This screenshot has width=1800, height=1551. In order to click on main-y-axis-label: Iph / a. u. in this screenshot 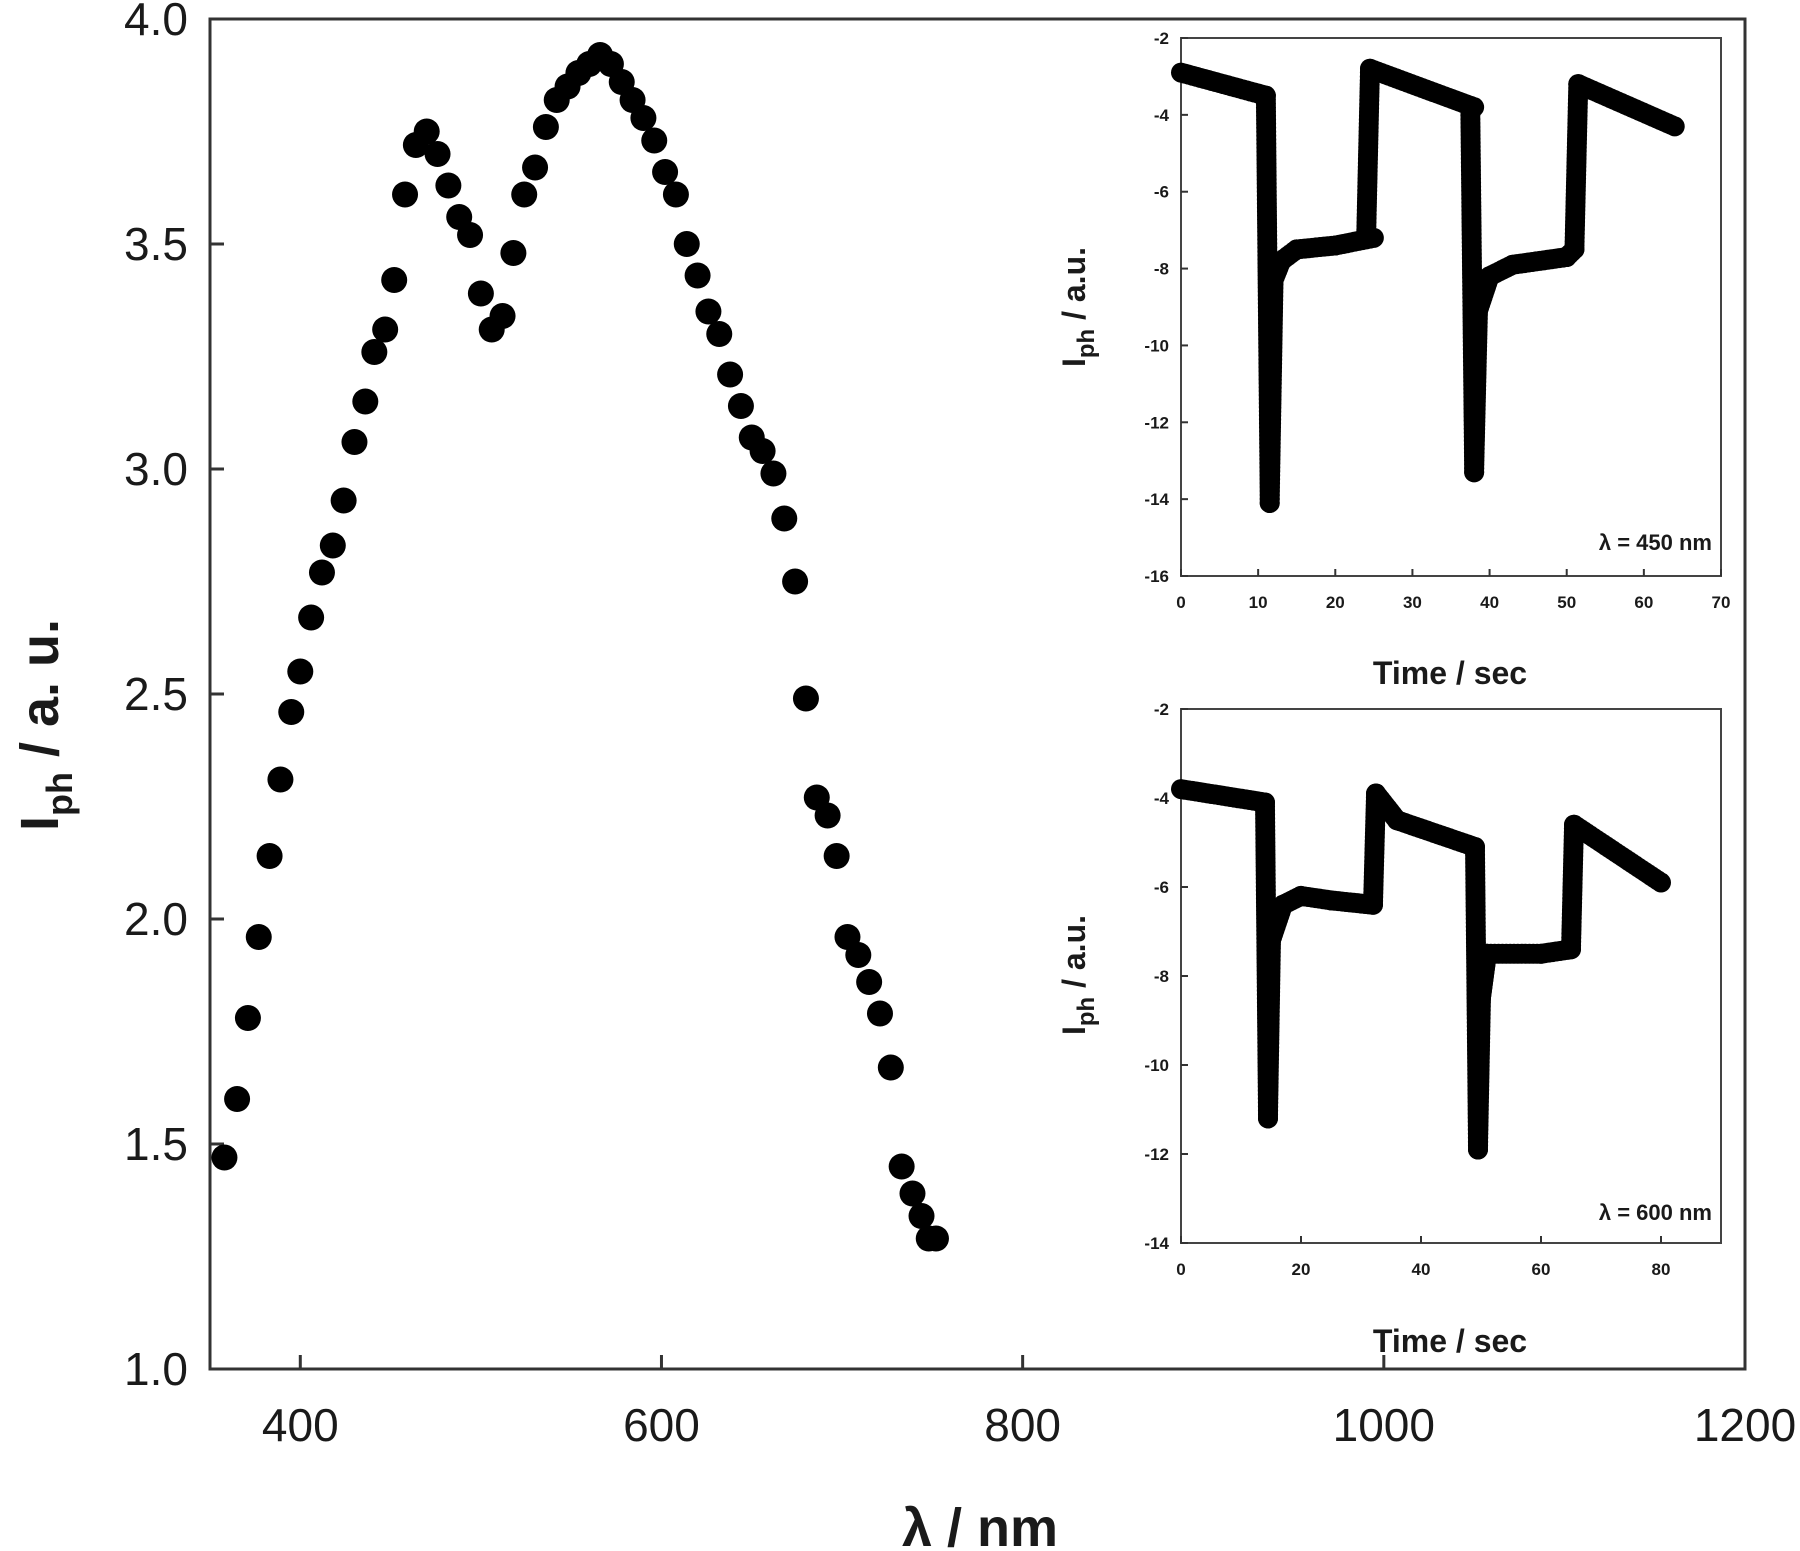, I will do `click(45, 725)`.